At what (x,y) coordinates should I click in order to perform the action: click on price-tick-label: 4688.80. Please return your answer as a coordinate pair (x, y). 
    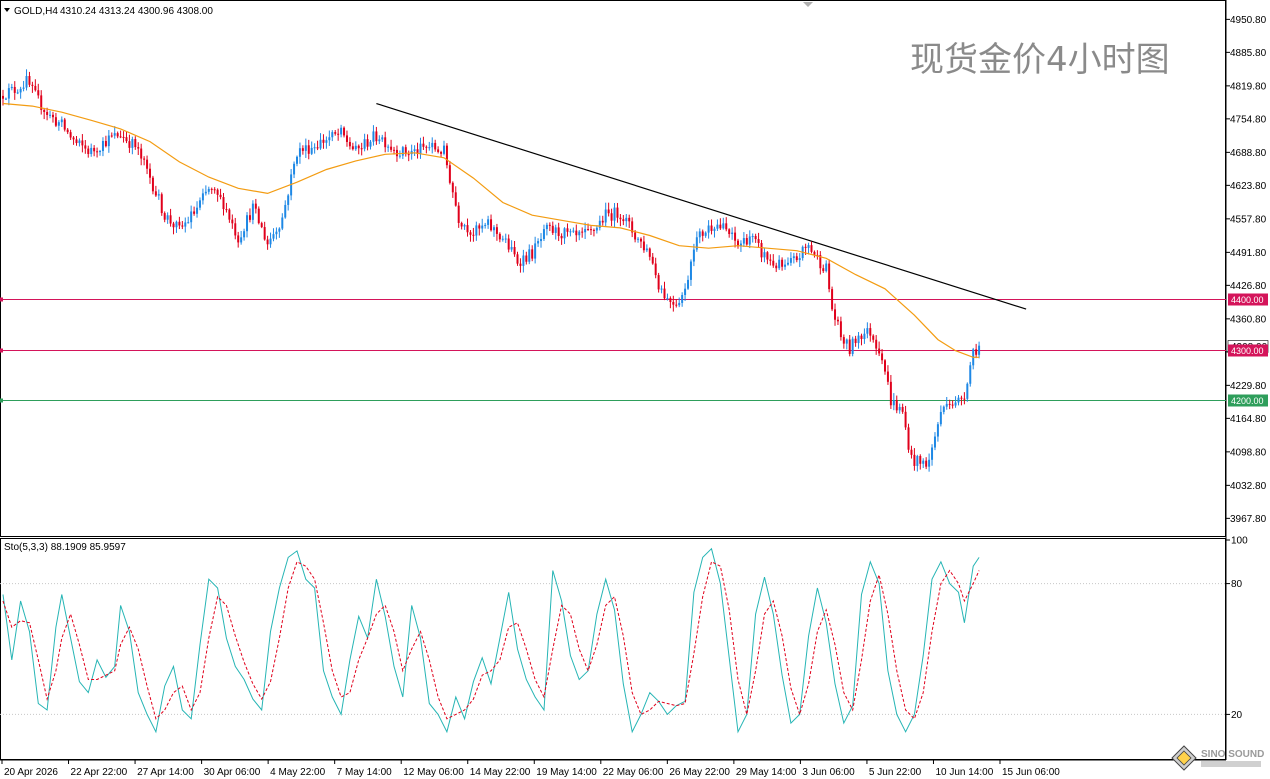
    Looking at the image, I should click on (1248, 153).